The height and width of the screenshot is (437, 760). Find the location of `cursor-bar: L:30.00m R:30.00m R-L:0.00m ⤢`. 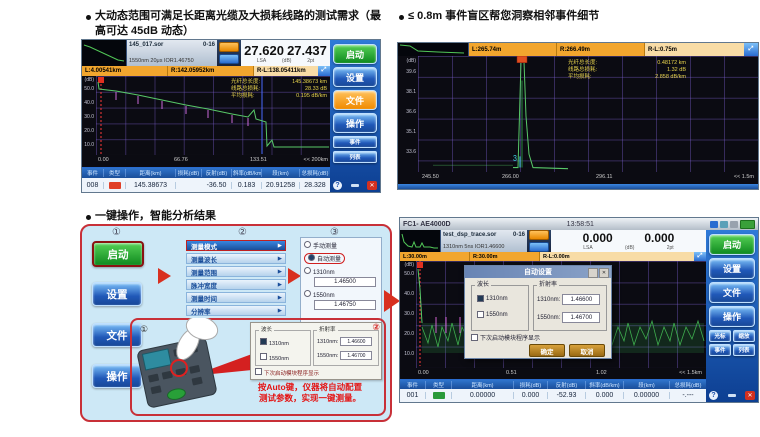

cursor-bar: L:30.00m R:30.00m R-L:0.00m ⤢ is located at coordinates (553, 256).